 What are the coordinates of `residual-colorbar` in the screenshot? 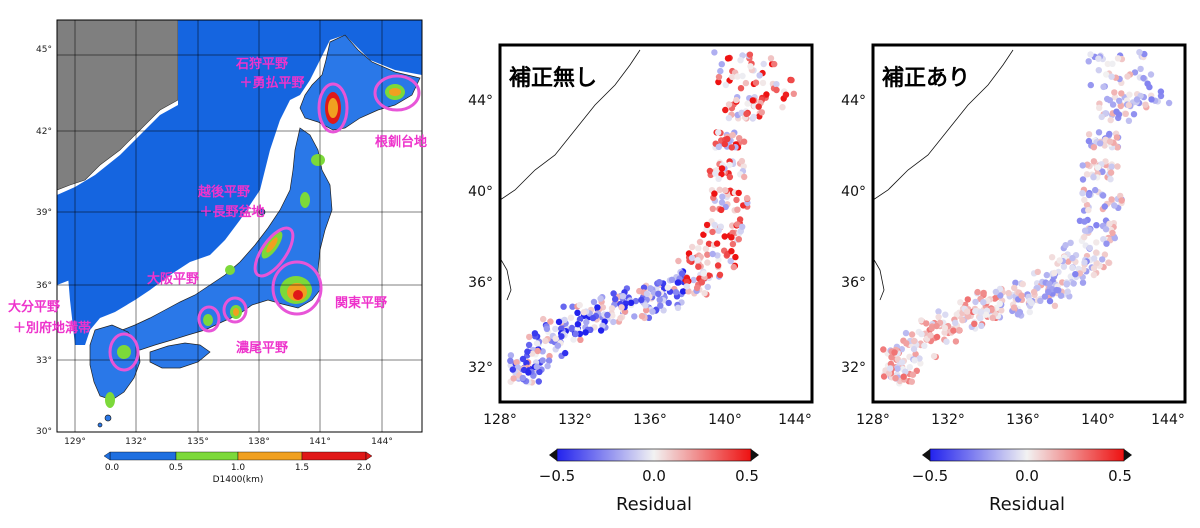 It's located at (1027, 455).